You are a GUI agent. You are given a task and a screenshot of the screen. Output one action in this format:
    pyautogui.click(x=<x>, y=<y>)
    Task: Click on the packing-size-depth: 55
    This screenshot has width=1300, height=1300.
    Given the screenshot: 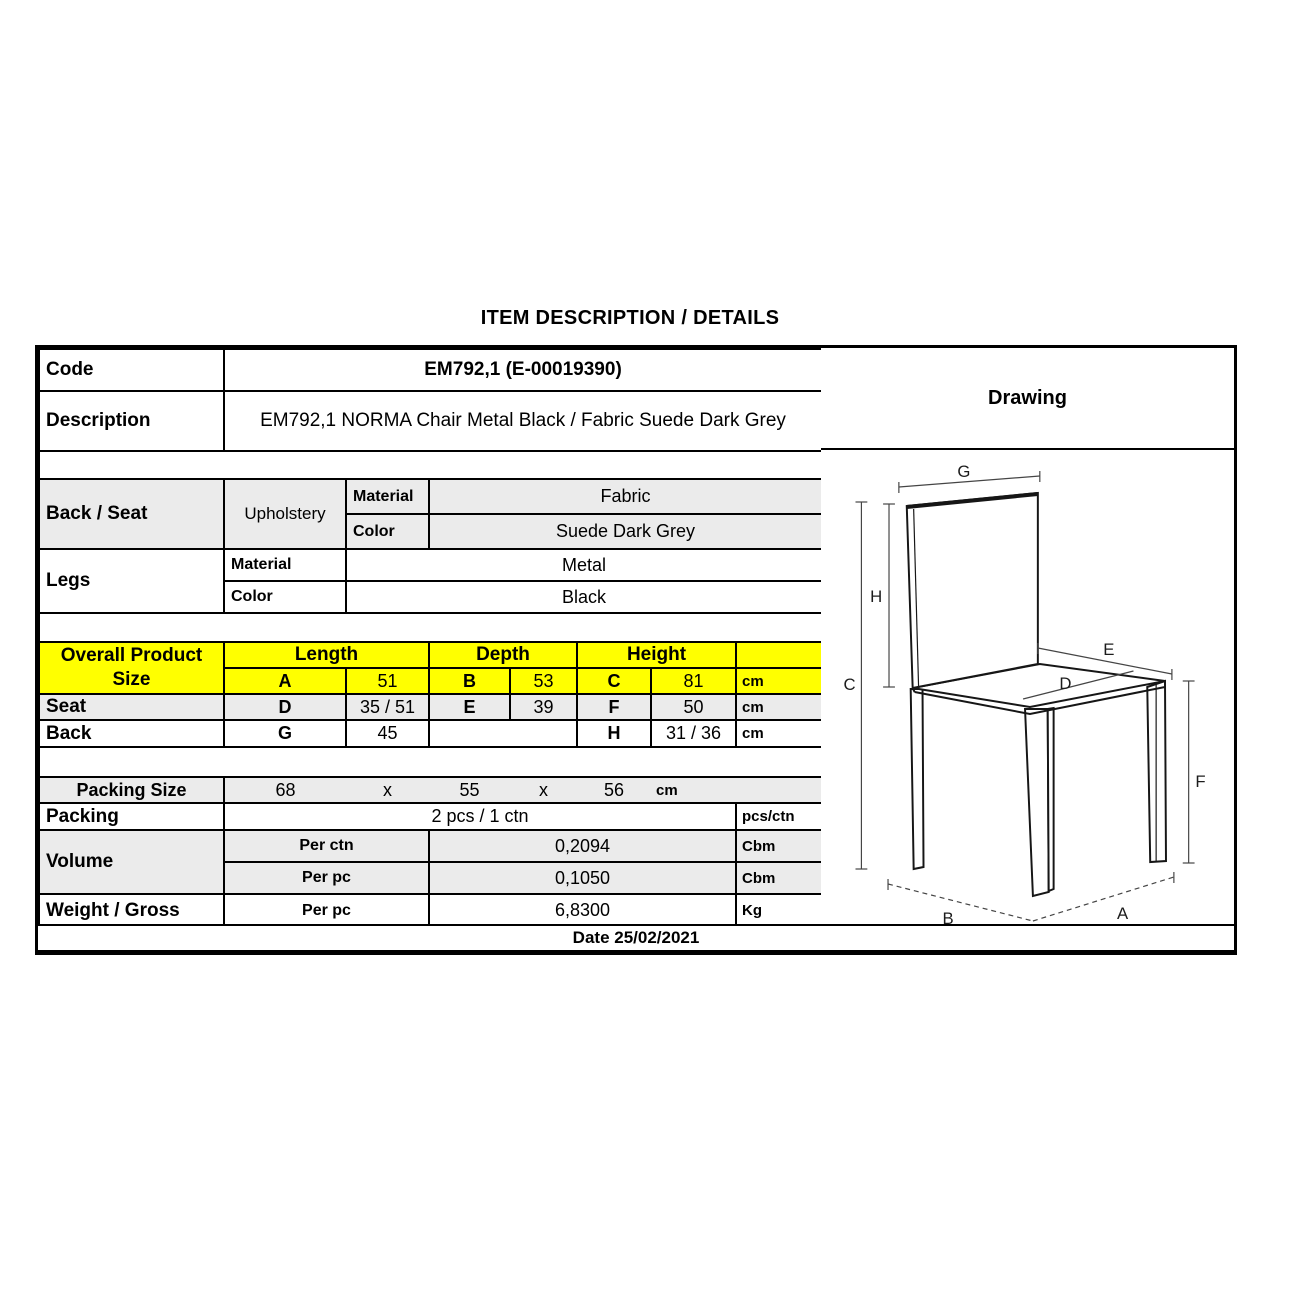 What is the action you would take?
    pyautogui.click(x=469, y=790)
    